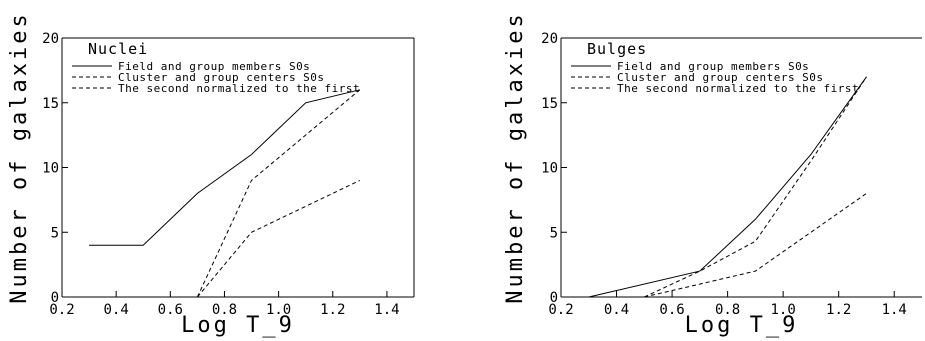 This screenshot has width=925, height=341. Describe the element at coordinates (118, 49) in the screenshot. I see `panel-title: Nuclei` at that location.